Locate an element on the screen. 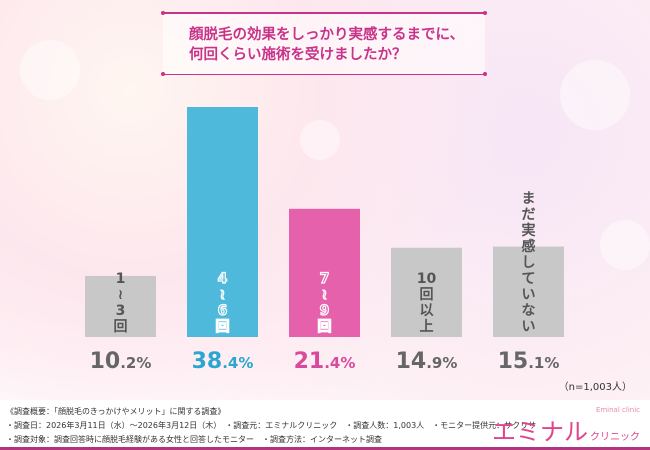  category-label: まだ実感していない is located at coordinates (529, 263).